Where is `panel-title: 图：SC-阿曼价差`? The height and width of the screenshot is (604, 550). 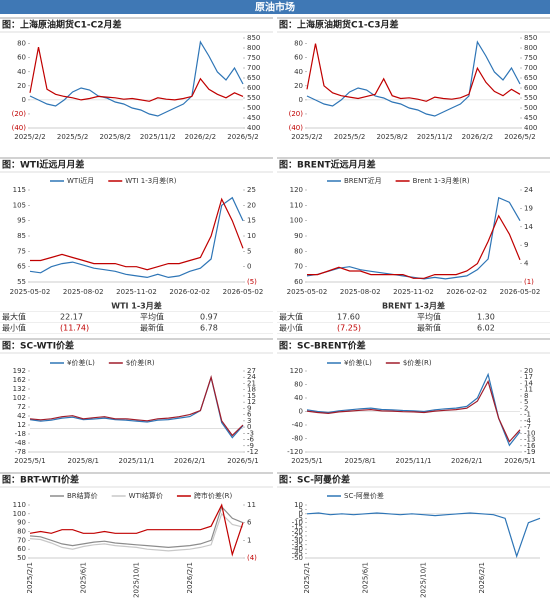 panel-title: 图：SC-阿曼价差 is located at coordinates (314, 480).